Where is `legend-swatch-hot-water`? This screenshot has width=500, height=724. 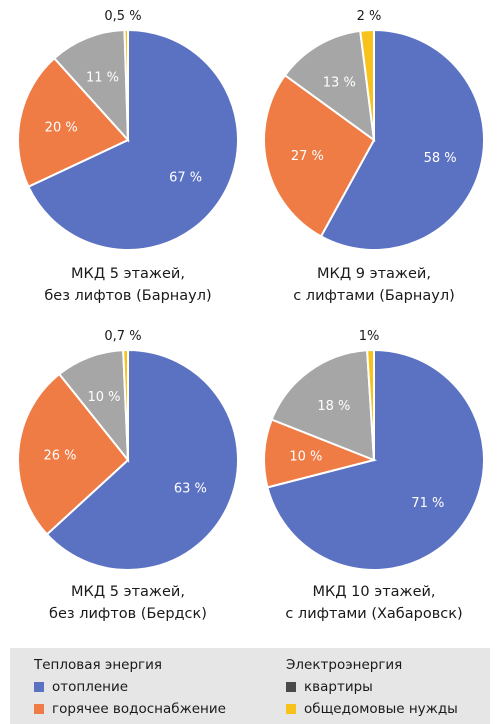
legend-swatch-hot-water is located at coordinates (39, 709).